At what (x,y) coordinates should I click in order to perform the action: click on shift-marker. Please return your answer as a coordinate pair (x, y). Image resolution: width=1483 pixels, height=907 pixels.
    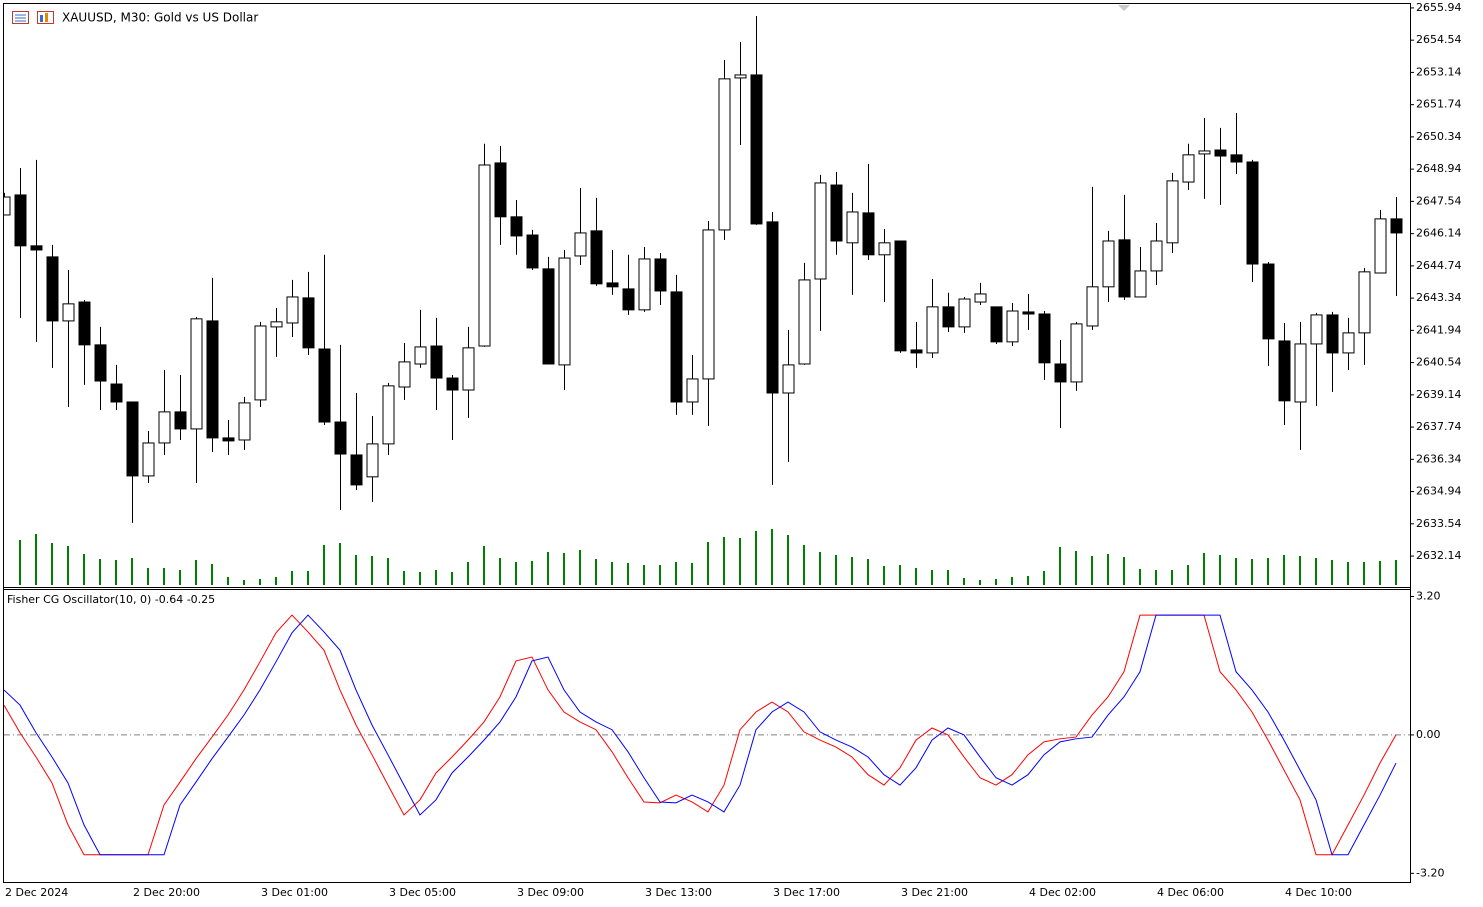
    Looking at the image, I should click on (1124, 8).